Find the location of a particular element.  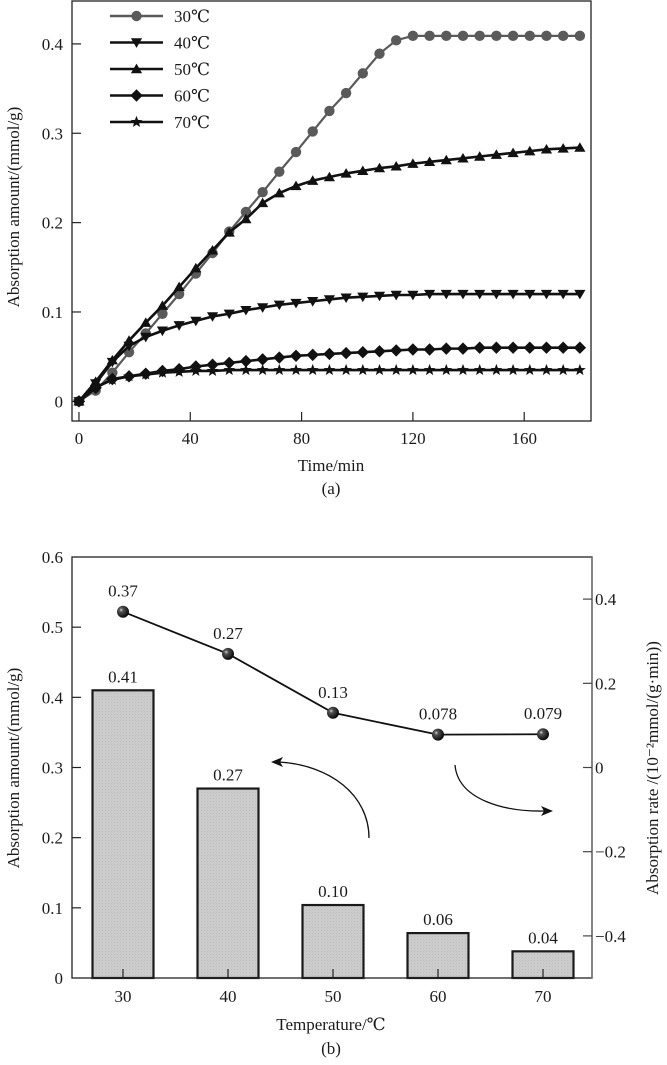

bar-value-label: 0.04 is located at coordinates (543, 937).